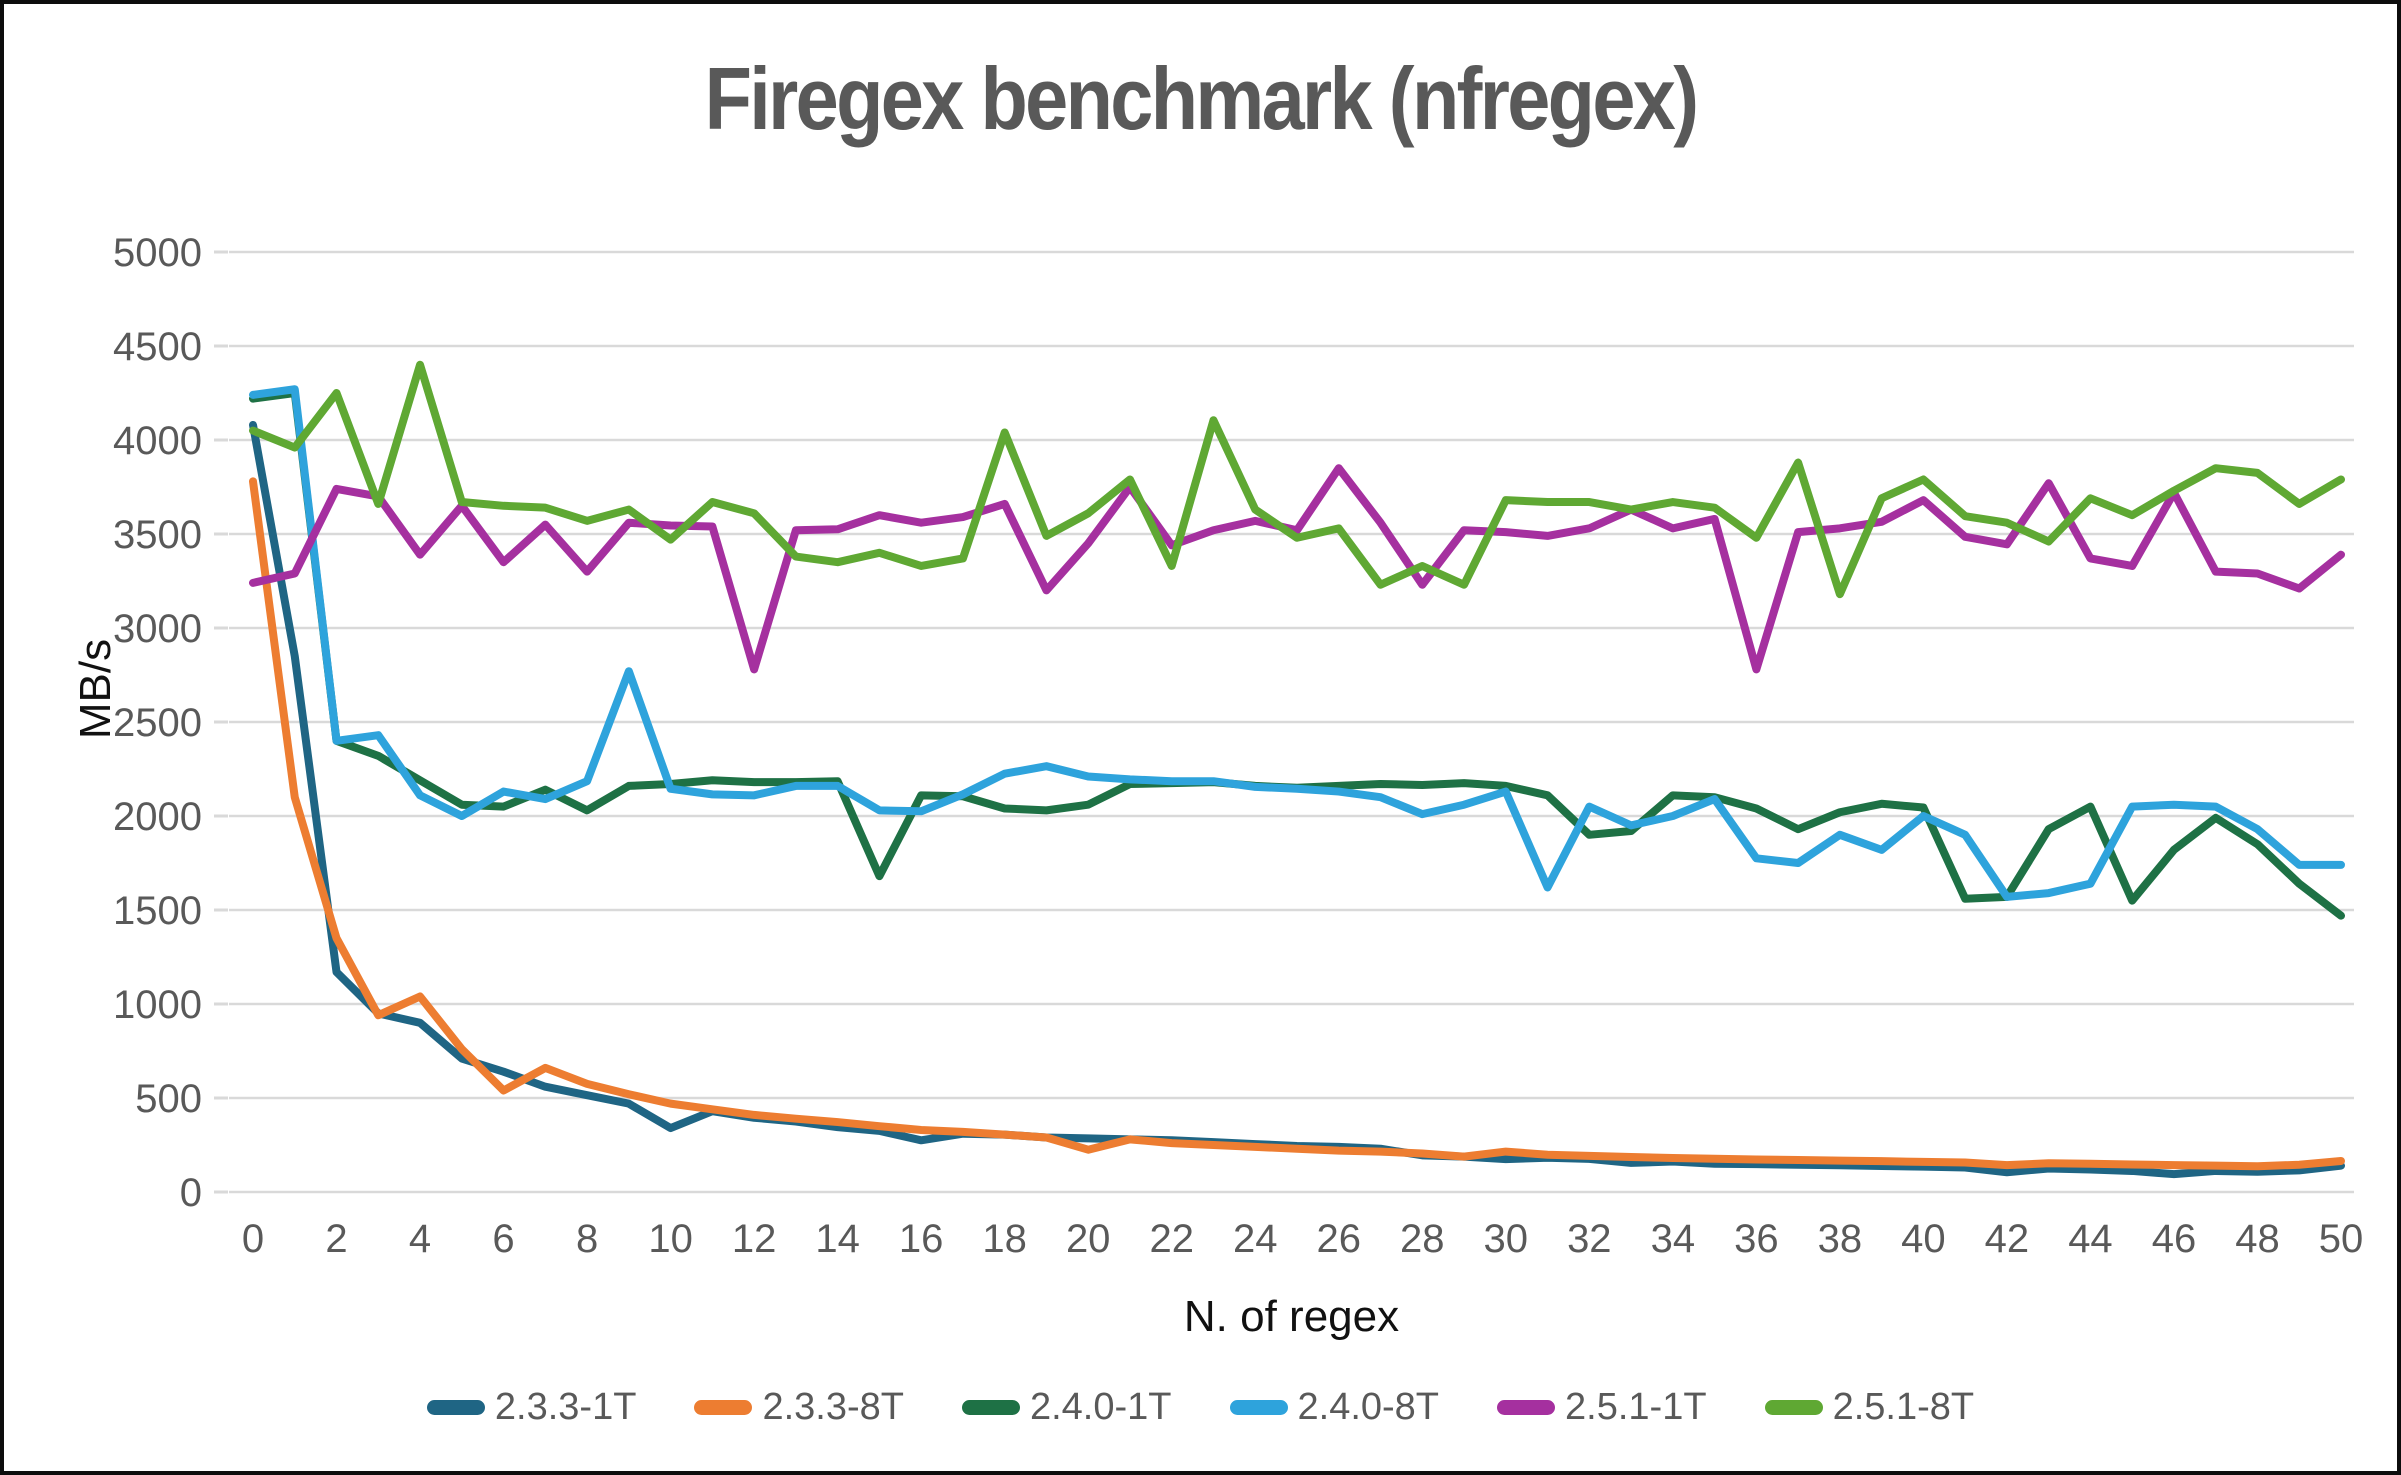 This screenshot has width=2401, height=1475. What do you see at coordinates (1258, 1407) in the screenshot?
I see `legend-swatch-2.4.0-8T` at bounding box center [1258, 1407].